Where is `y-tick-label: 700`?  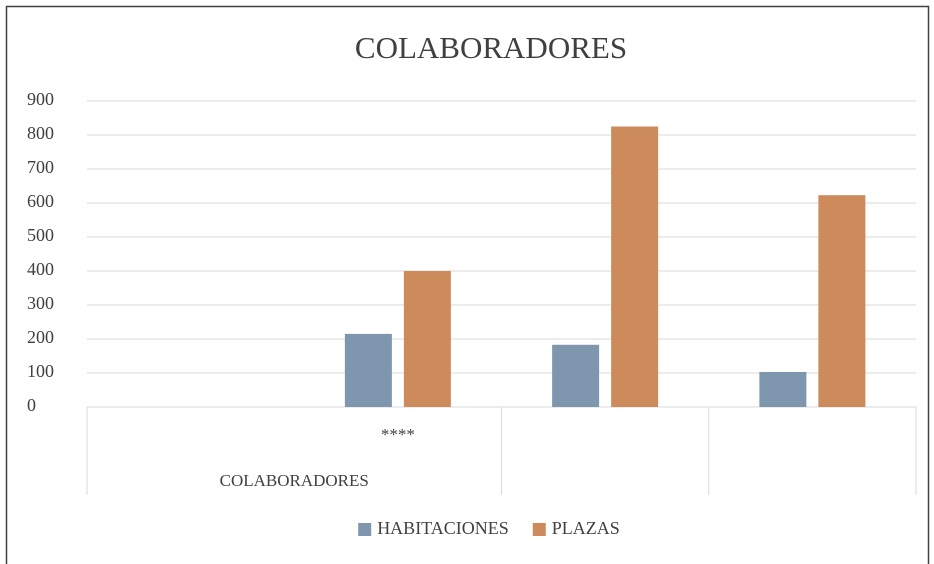 y-tick-label: 700 is located at coordinates (40, 167).